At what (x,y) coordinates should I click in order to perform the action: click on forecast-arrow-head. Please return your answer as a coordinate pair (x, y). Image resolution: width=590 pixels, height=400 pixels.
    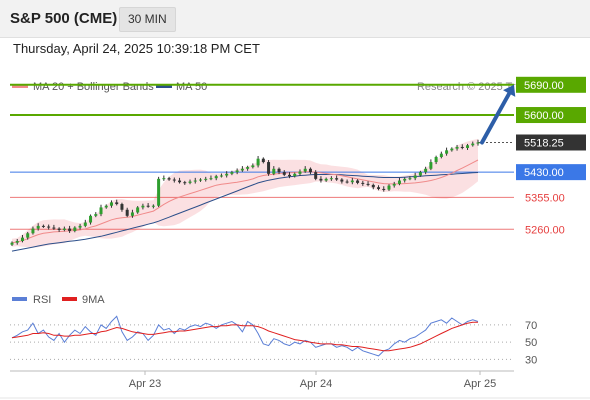
    Looking at the image, I should click on (509, 90).